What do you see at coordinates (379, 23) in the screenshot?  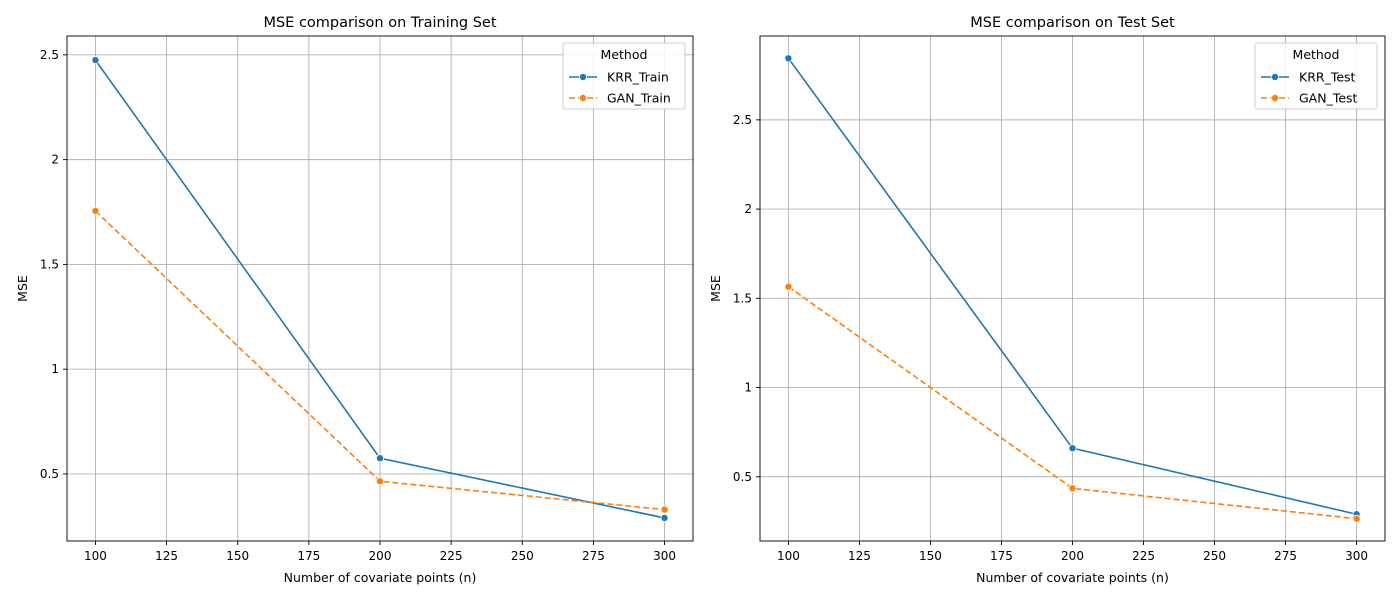 I see `chart-title: MSE comparison on Training Set` at bounding box center [379, 23].